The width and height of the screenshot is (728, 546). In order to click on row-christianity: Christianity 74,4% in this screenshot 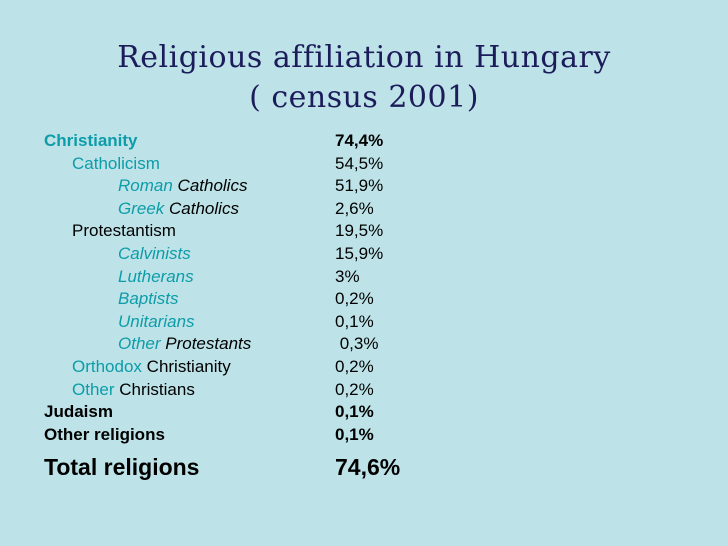, I will do `click(364, 141)`.